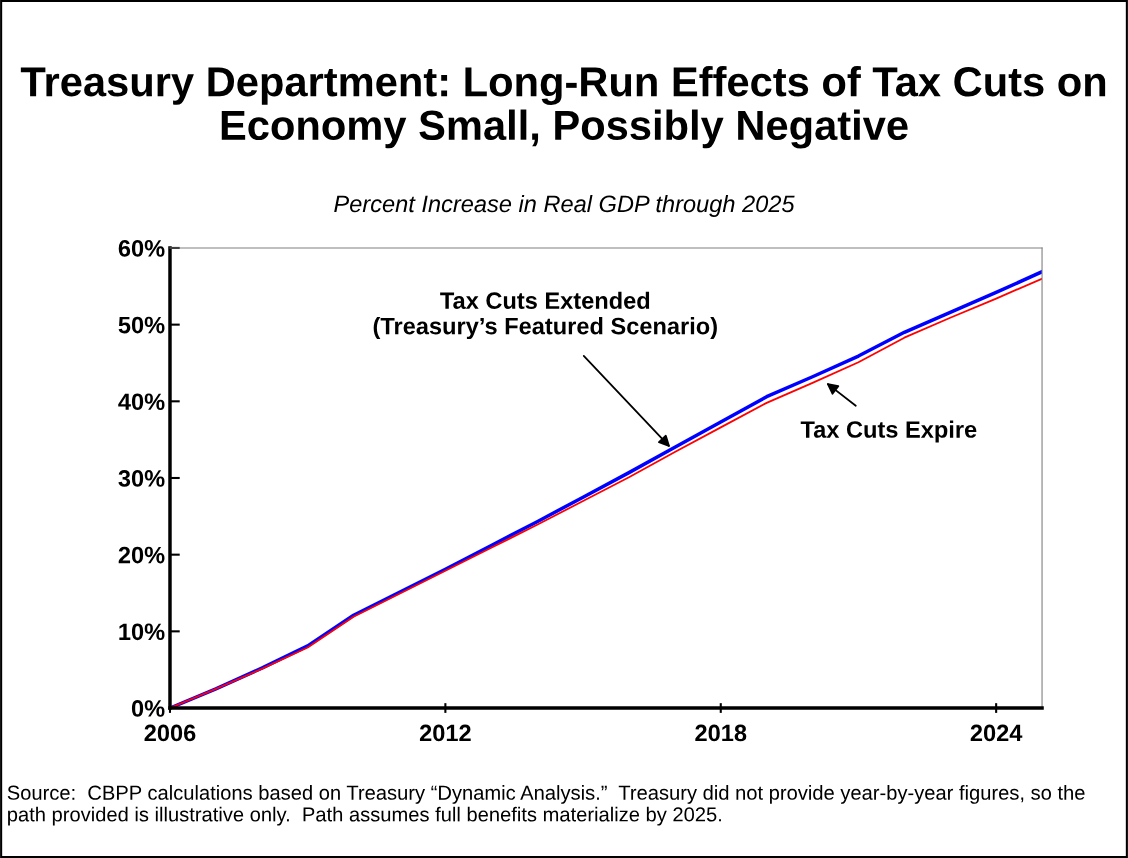 The height and width of the screenshot is (858, 1128). I want to click on annotation: Tax Cuts Expire, so click(888, 431).